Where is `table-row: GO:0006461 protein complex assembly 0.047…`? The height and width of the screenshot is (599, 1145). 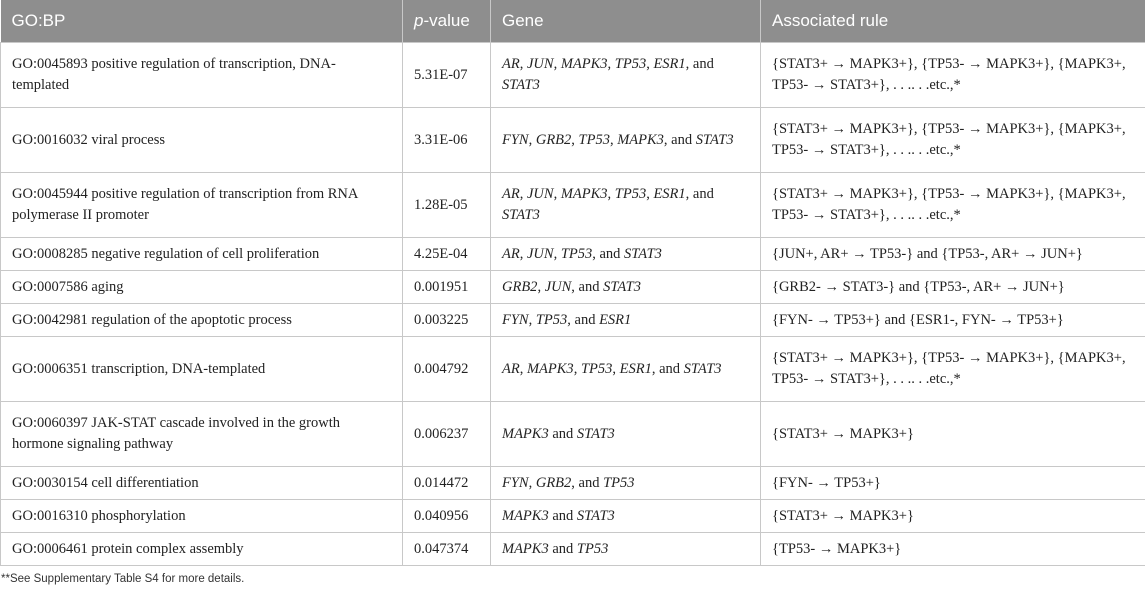
table-row: GO:0006461 protein complex assembly 0.047… is located at coordinates (572, 549).